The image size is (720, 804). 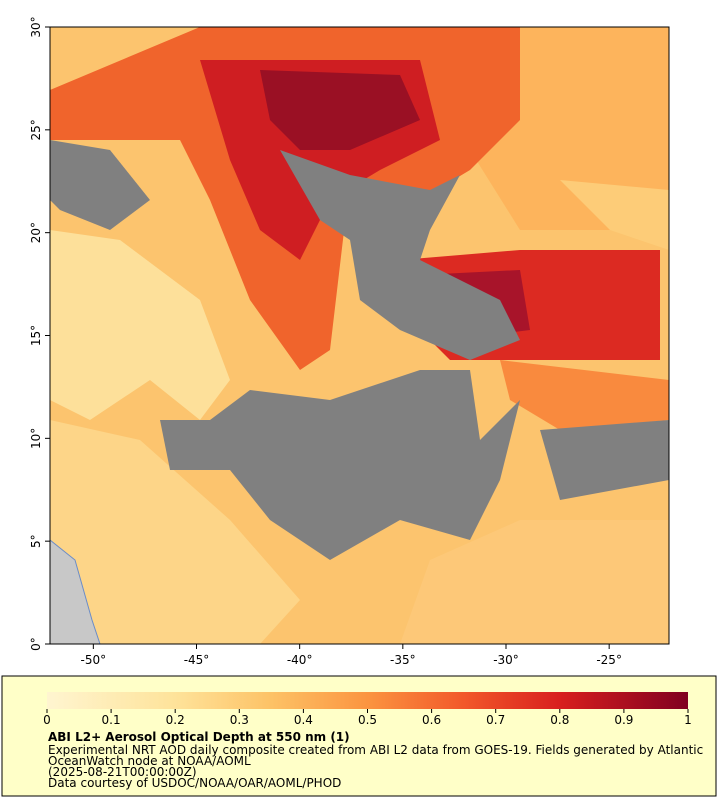 I want to click on y-tick-label: 15°, so click(x=36, y=335).